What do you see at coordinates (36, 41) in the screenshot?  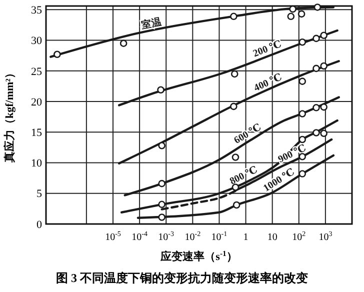 I see `y-tick-label: 30` at bounding box center [36, 41].